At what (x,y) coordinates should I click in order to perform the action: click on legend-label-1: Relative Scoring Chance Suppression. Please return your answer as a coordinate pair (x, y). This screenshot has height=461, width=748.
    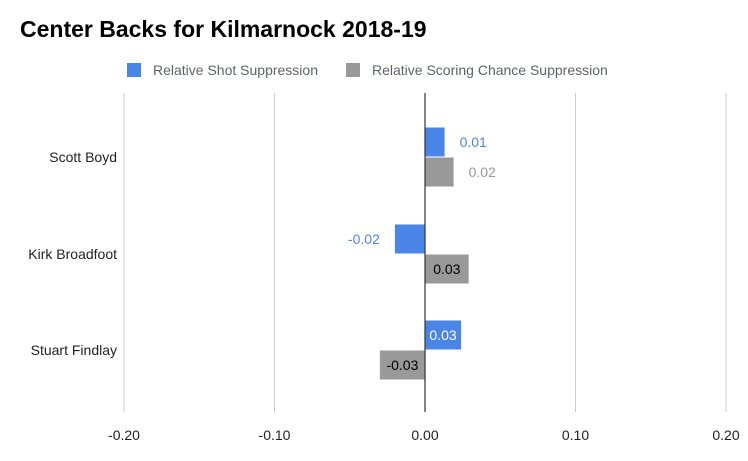
    Looking at the image, I should click on (490, 70).